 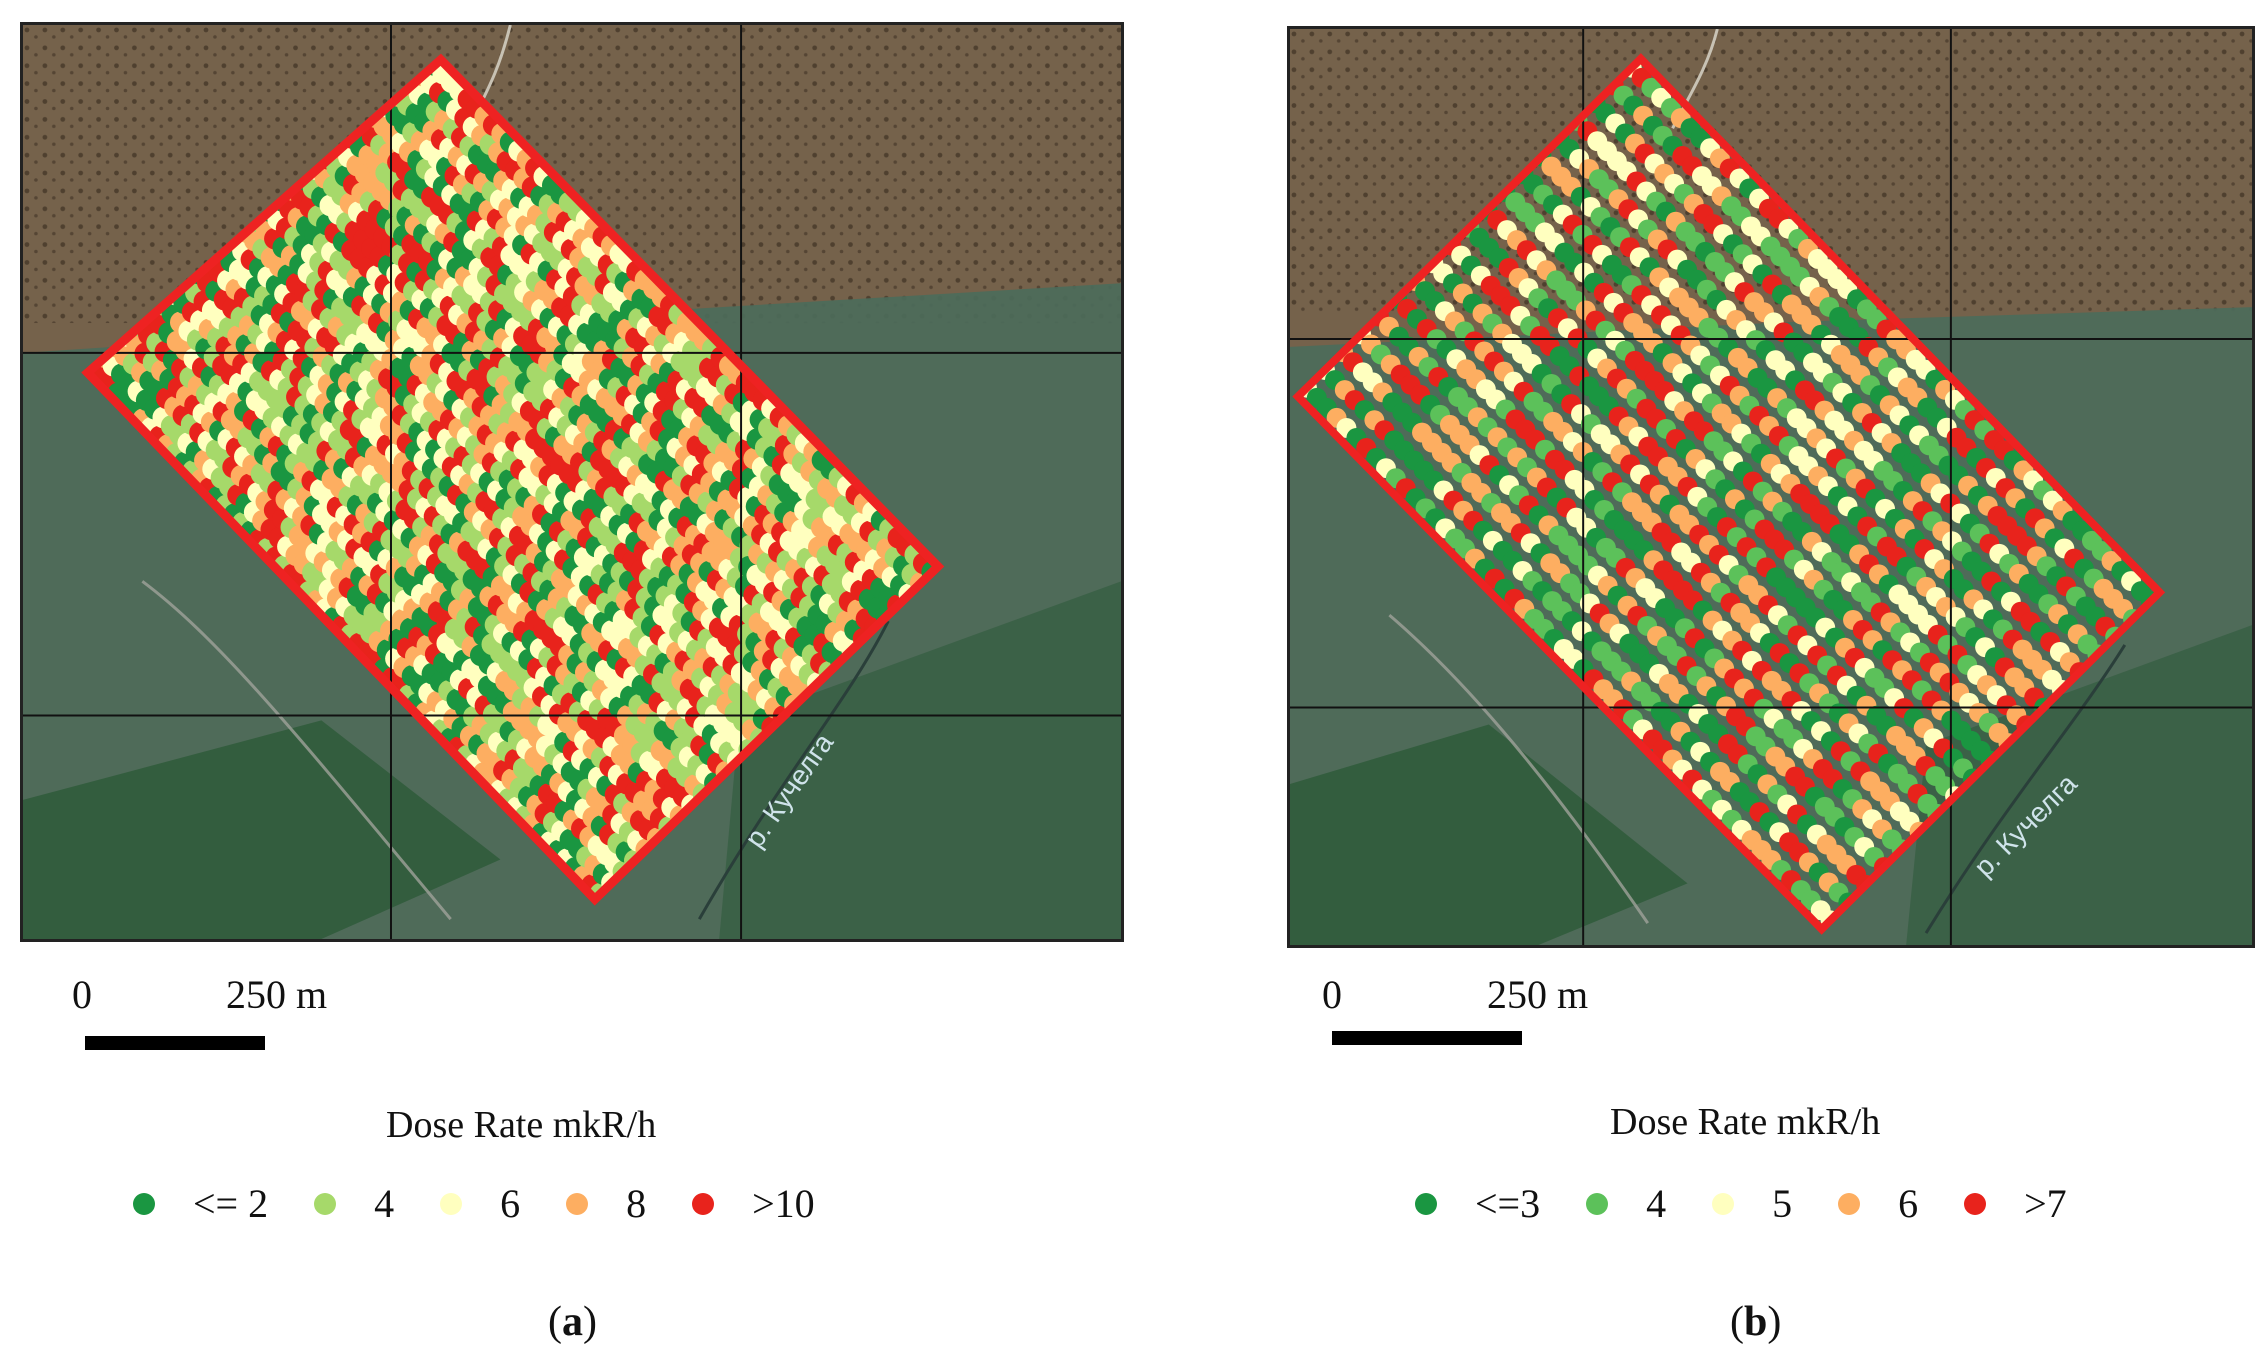 I want to click on legend-item: 5, so click(x=1775, y=1203).